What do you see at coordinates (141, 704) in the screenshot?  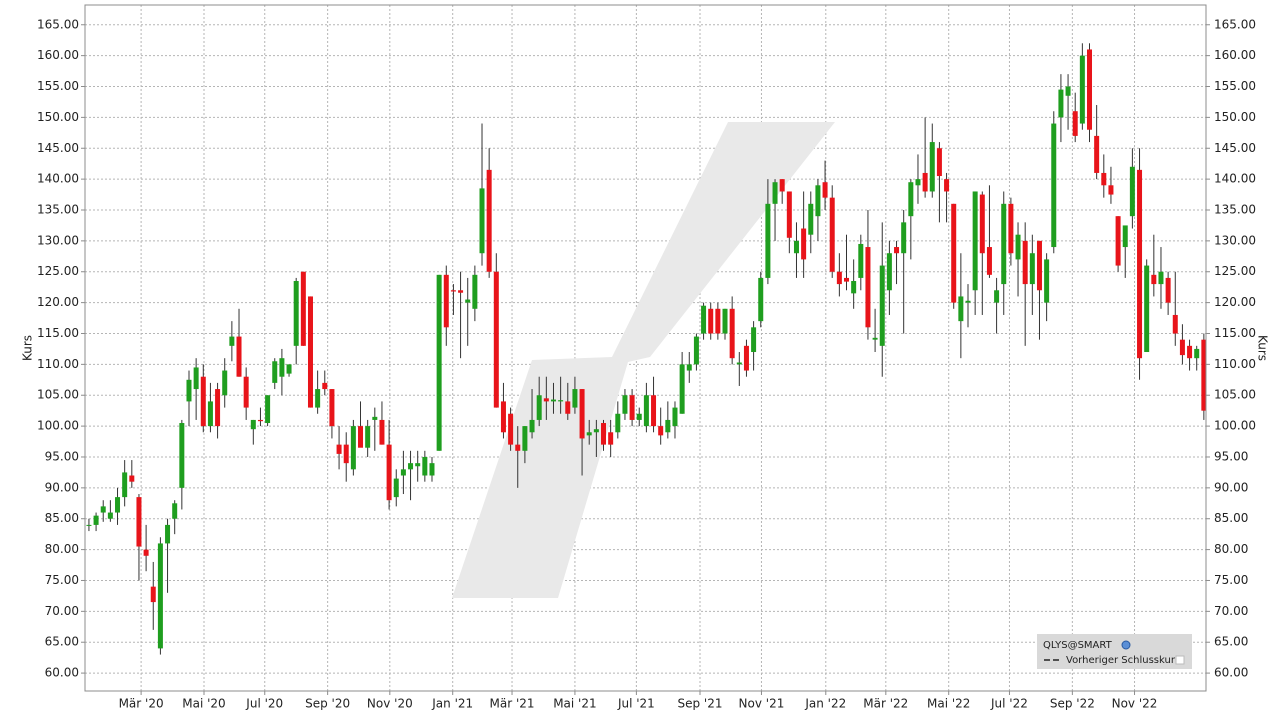 I see `x-tick-label: Mär '20` at bounding box center [141, 704].